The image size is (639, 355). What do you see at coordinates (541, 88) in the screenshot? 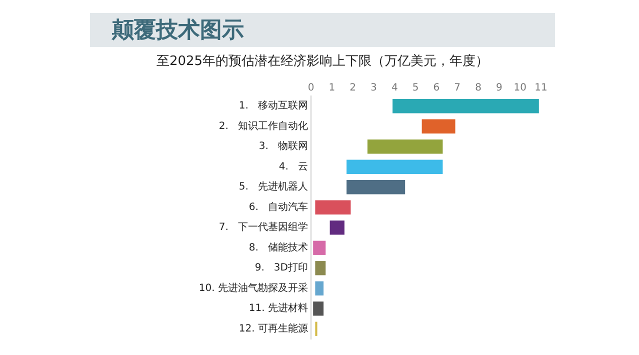
I see `x-tick-label: 11` at bounding box center [541, 88].